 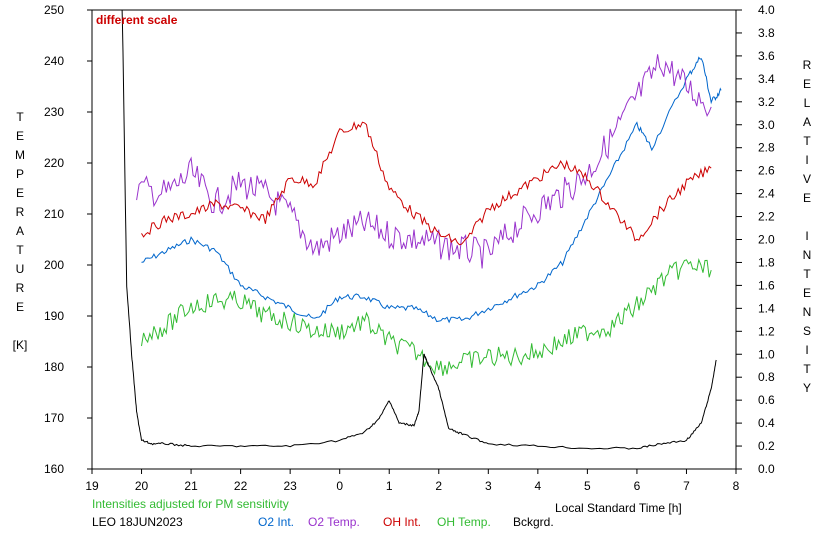 I want to click on axis-title-letter: V, so click(x=806, y=179).